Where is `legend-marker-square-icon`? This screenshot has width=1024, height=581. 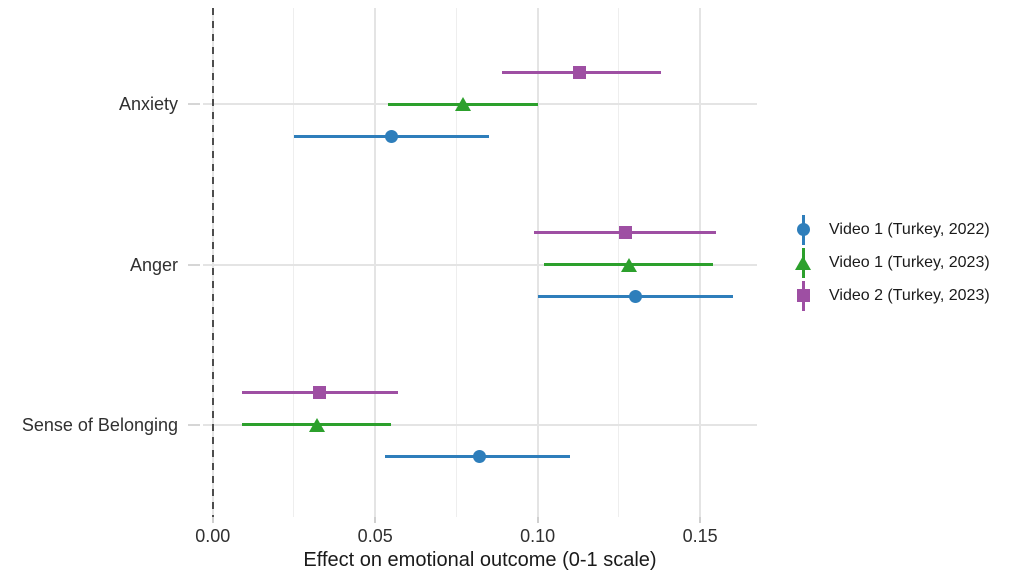 legend-marker-square-icon is located at coordinates (803, 295).